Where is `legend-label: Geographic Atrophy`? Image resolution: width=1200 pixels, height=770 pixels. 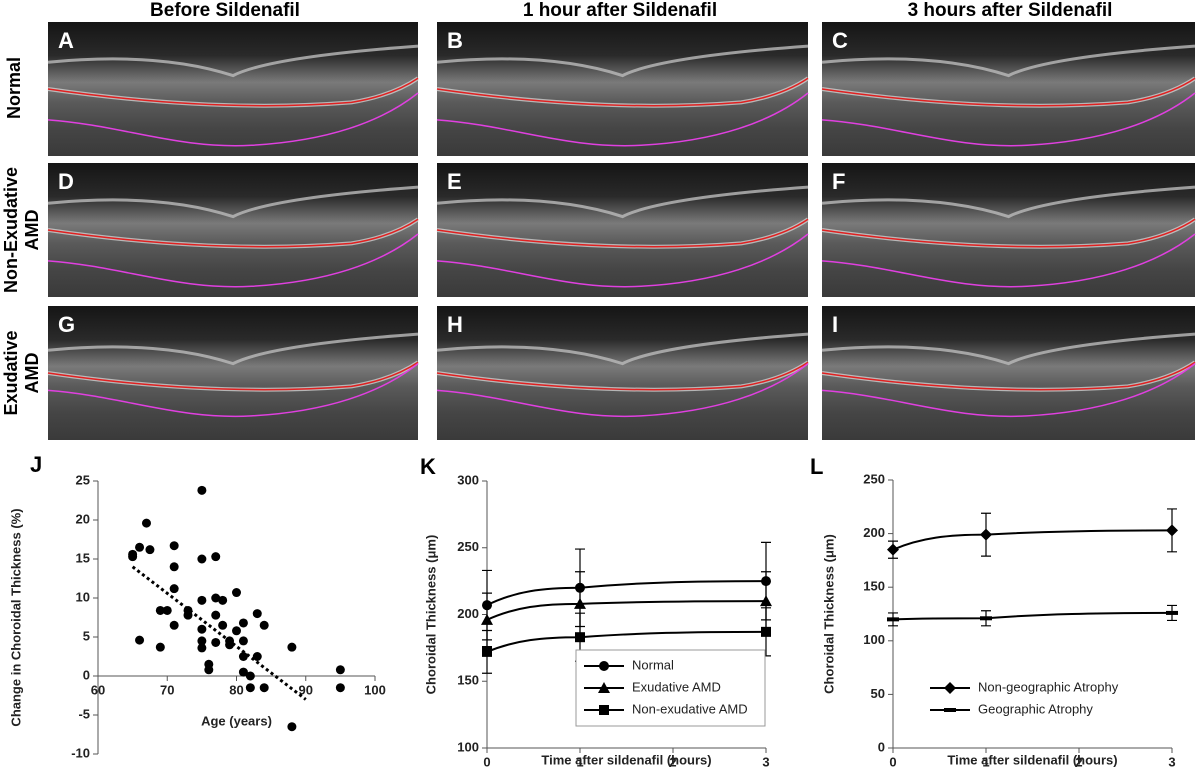
legend-label: Geographic Atrophy is located at coordinates (1035, 708).